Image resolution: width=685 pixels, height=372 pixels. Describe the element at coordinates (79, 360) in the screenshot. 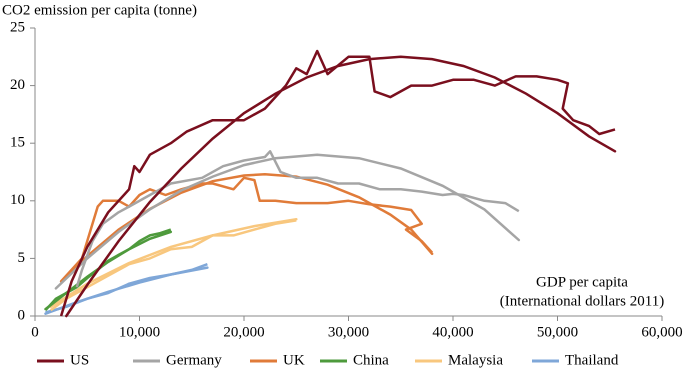

I see `legend-label: US` at that location.